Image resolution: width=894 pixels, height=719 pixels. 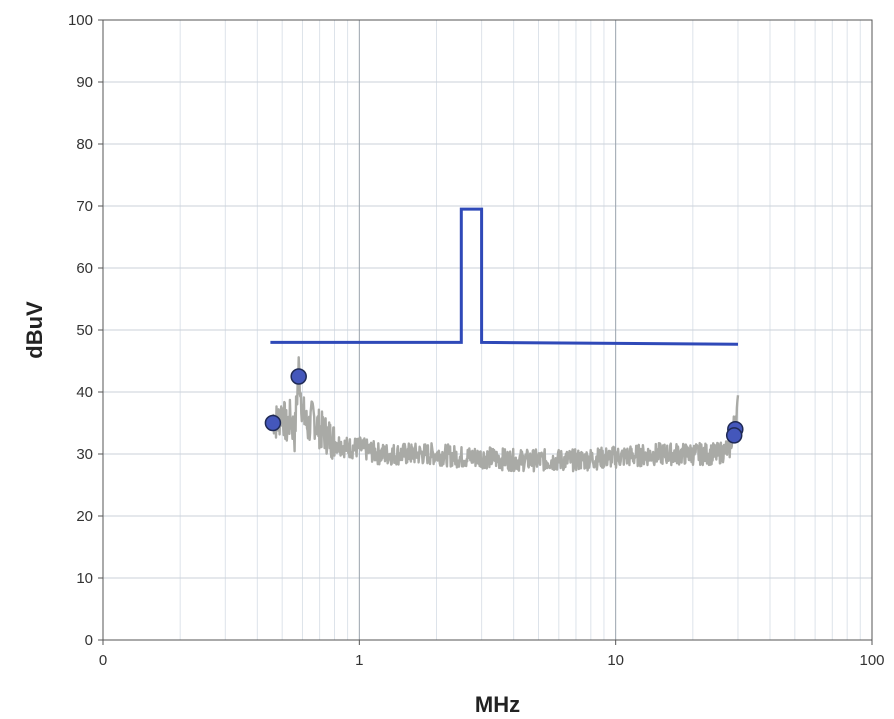 I want to click on y-tick-label: 50, so click(x=84, y=330).